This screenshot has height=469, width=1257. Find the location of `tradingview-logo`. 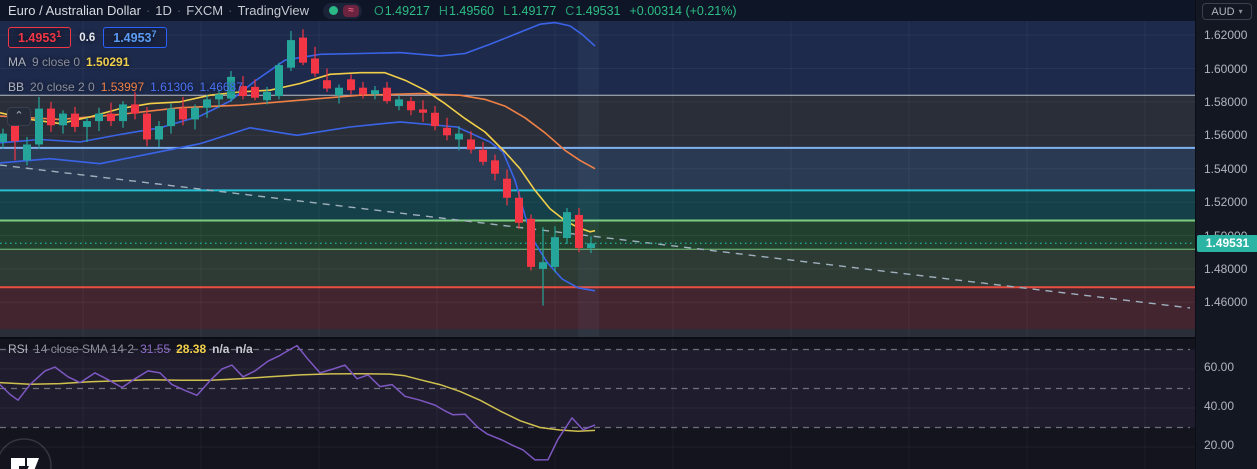

tradingview-logo is located at coordinates (32, 451).